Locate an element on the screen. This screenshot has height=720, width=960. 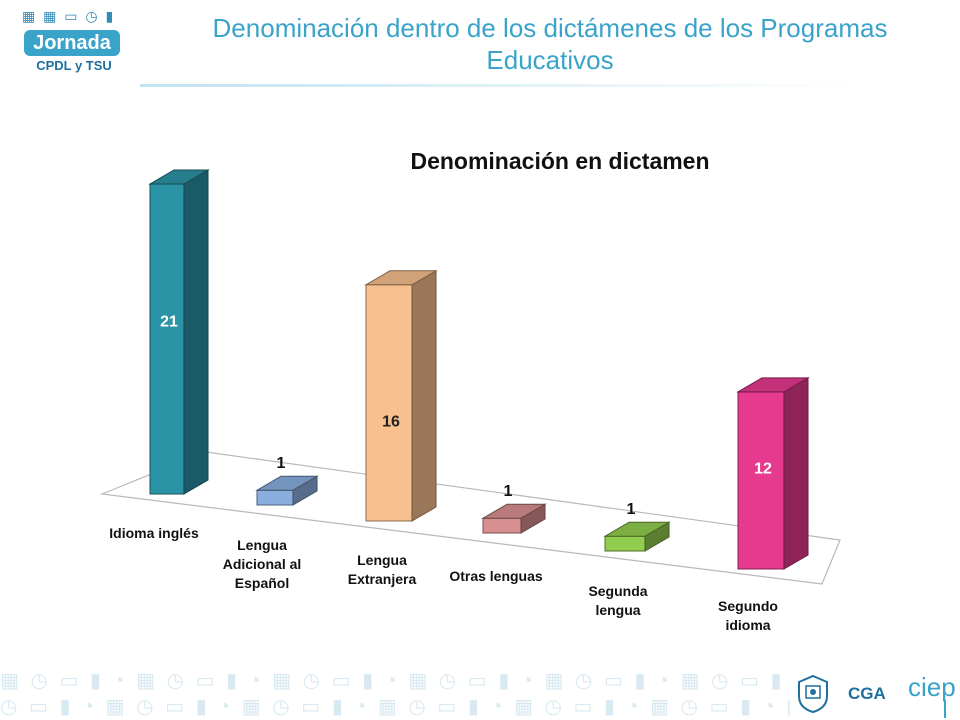
title-divider is located at coordinates (500, 85).